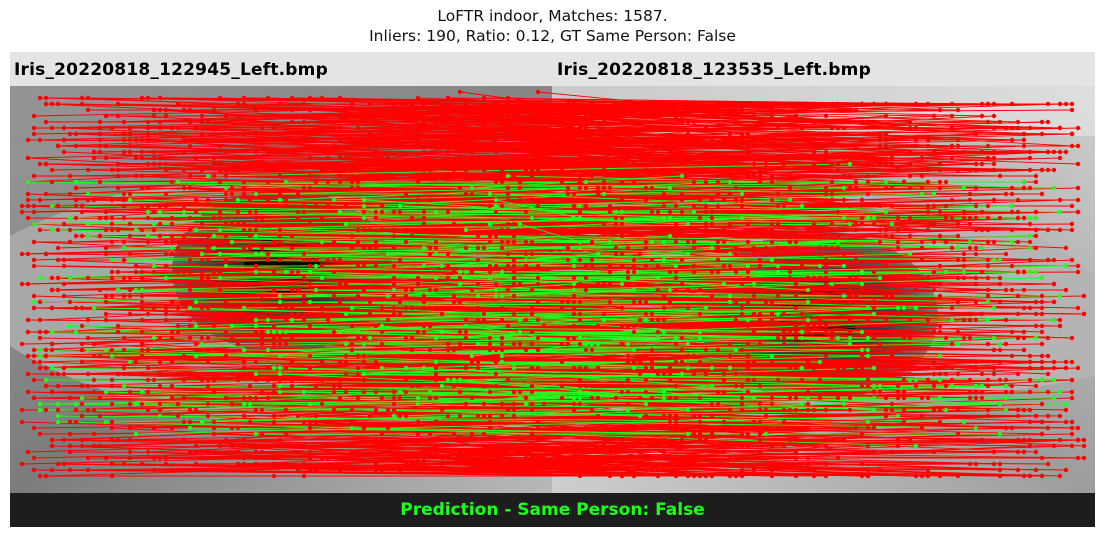 Image resolution: width=1105 pixels, height=537 pixels. What do you see at coordinates (541, 212) in the screenshot?
I see `inlier-match-line` at bounding box center [541, 212].